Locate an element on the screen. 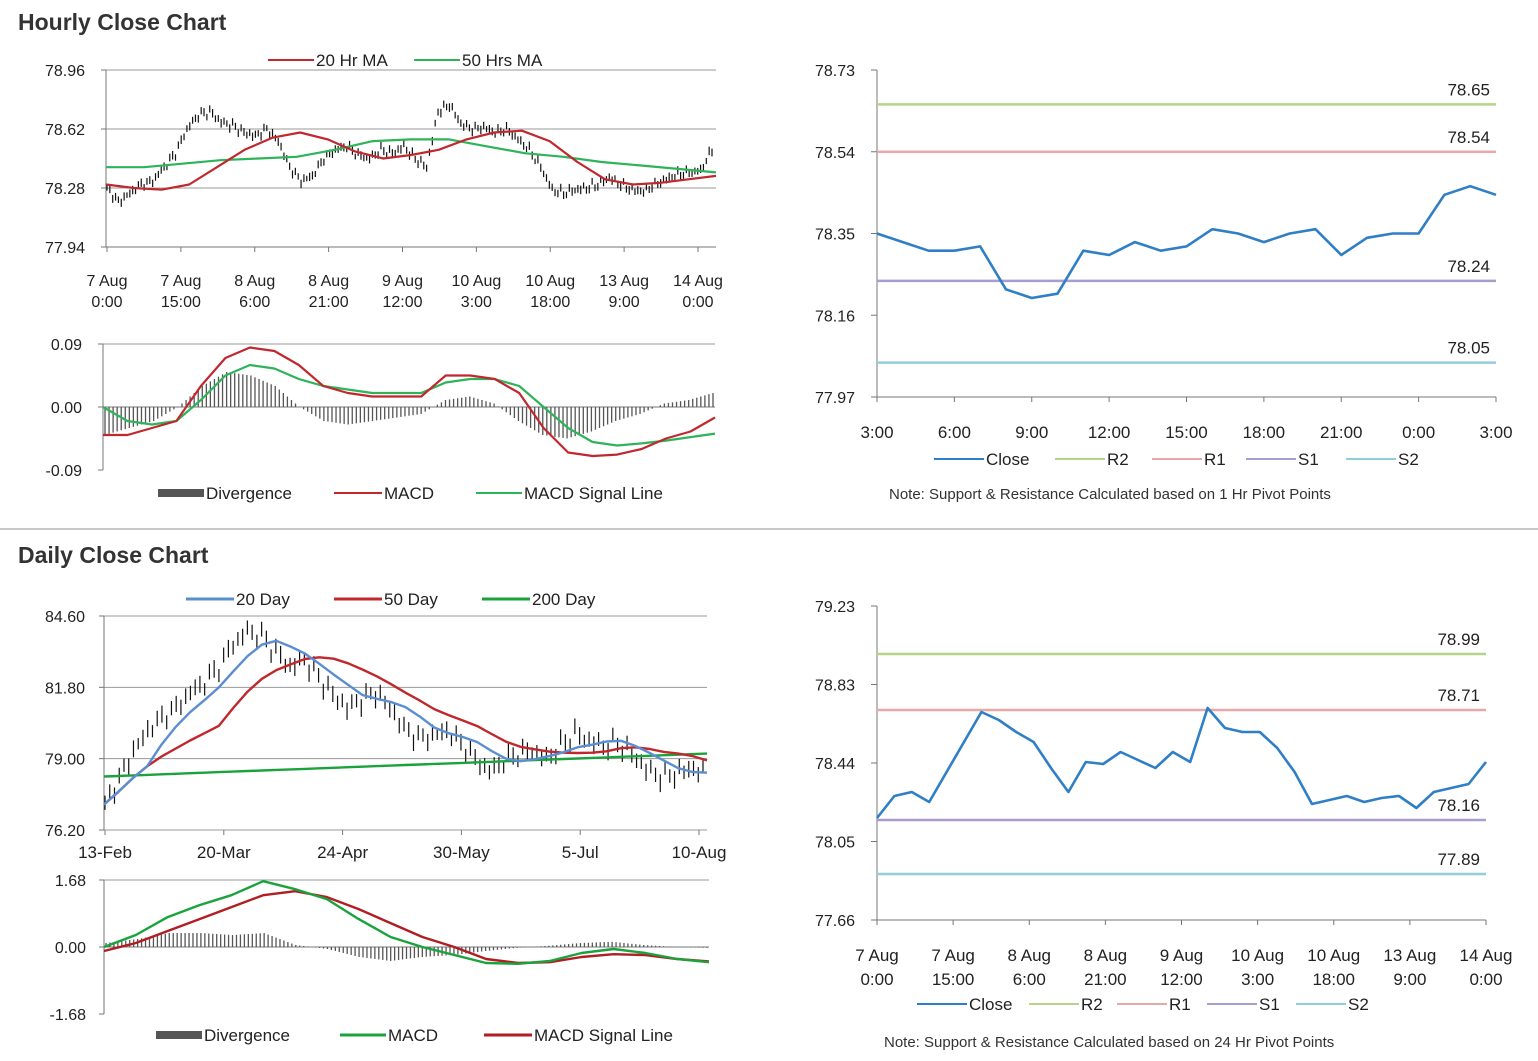 The width and height of the screenshot is (1538, 1061). y-tick-label: 78.73 is located at coordinates (835, 71).